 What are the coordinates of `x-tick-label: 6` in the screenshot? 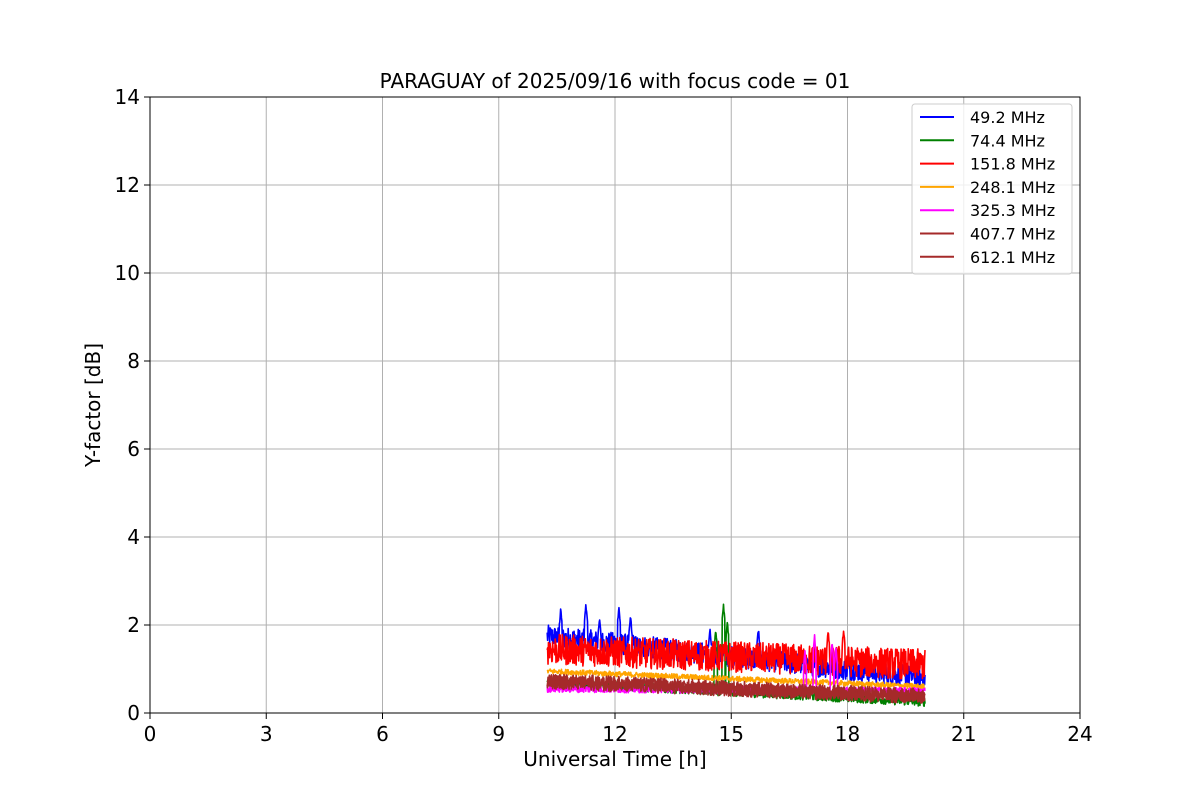 It's located at (382, 734).